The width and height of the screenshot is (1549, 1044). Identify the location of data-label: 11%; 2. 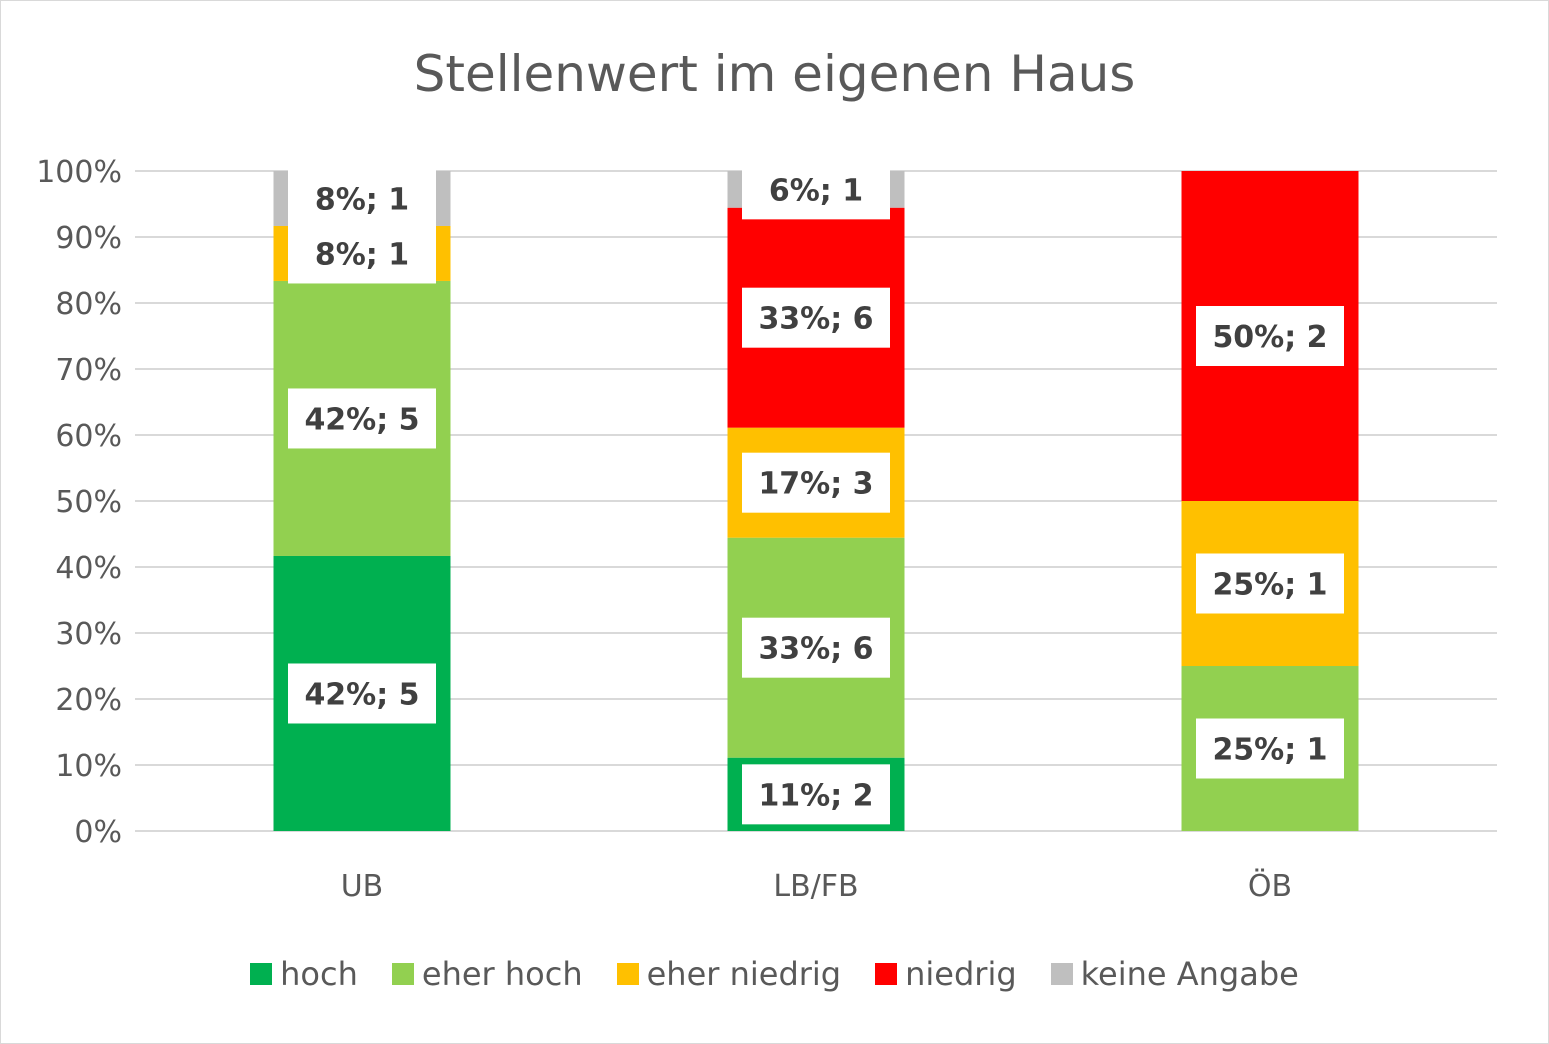
(815, 795).